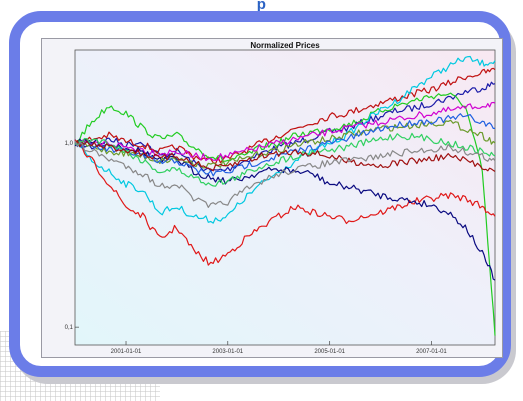 This screenshot has width=523, height=401. Describe the element at coordinates (126, 352) in the screenshot. I see `x-tick-label: 2001-01-01` at that location.